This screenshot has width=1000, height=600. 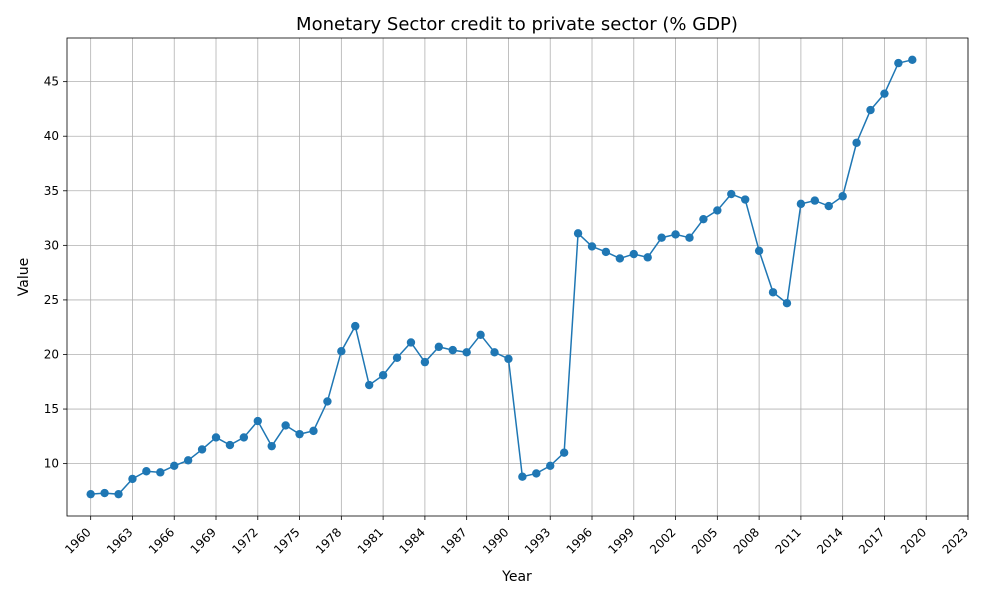 What do you see at coordinates (537, 540) in the screenshot?
I see `x-tick-label: 1993` at bounding box center [537, 540].